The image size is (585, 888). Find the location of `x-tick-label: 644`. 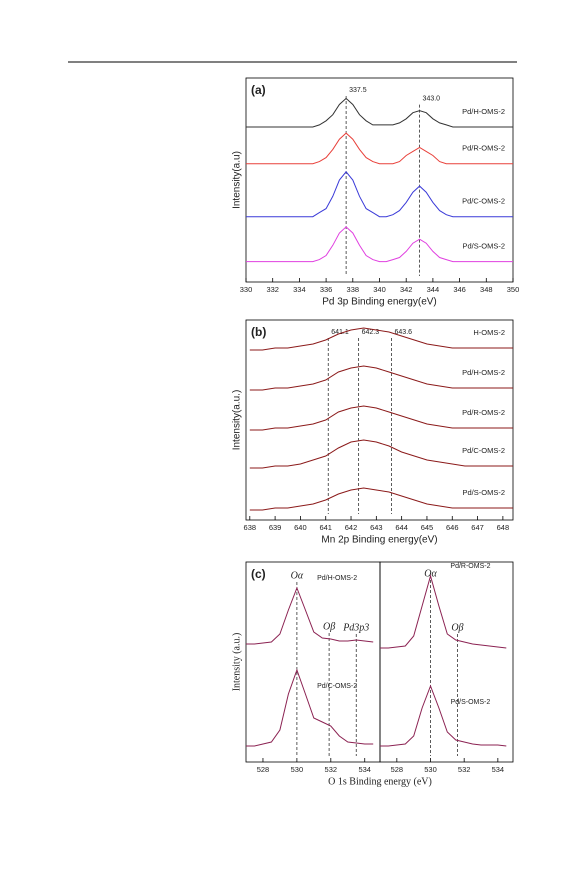

x-tick-label: 644 is located at coordinates (401, 527).